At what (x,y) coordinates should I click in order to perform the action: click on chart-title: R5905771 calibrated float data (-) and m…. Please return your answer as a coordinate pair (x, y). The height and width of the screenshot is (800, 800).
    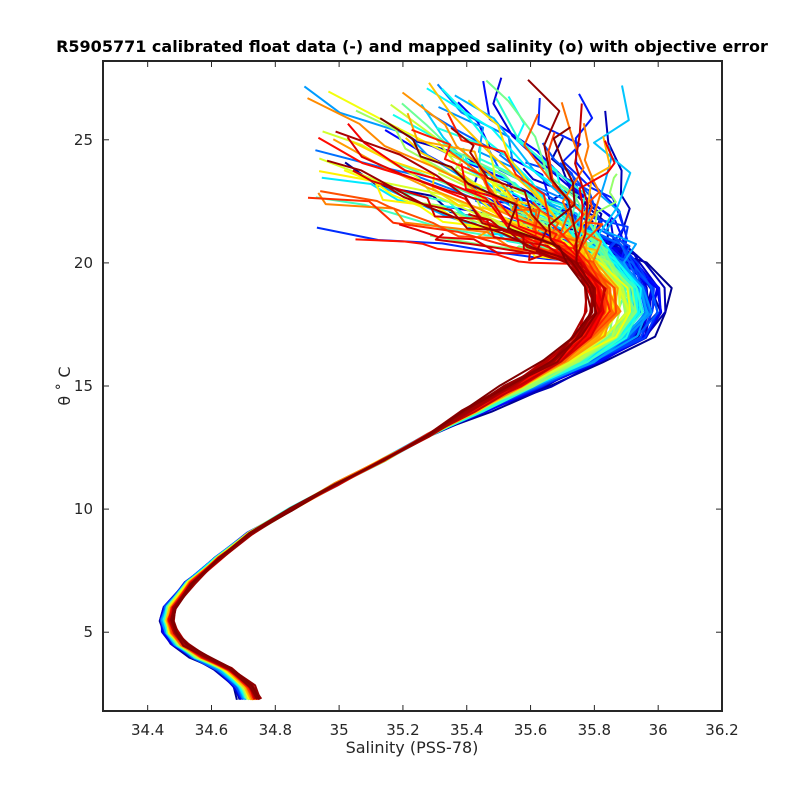
    Looking at the image, I should click on (412, 46).